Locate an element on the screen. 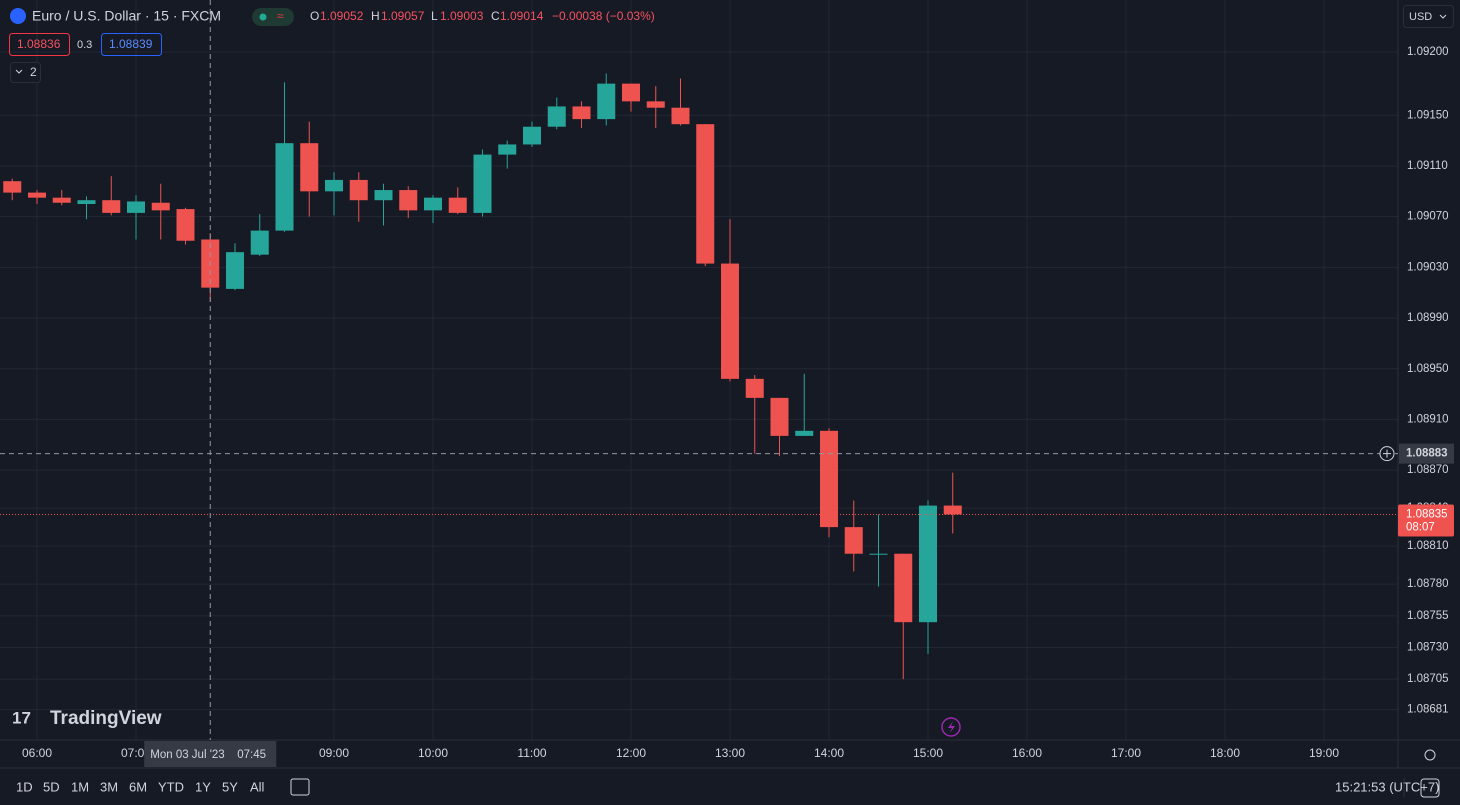 The height and width of the screenshot is (805, 1460). spread: 0.3 is located at coordinates (84, 45).